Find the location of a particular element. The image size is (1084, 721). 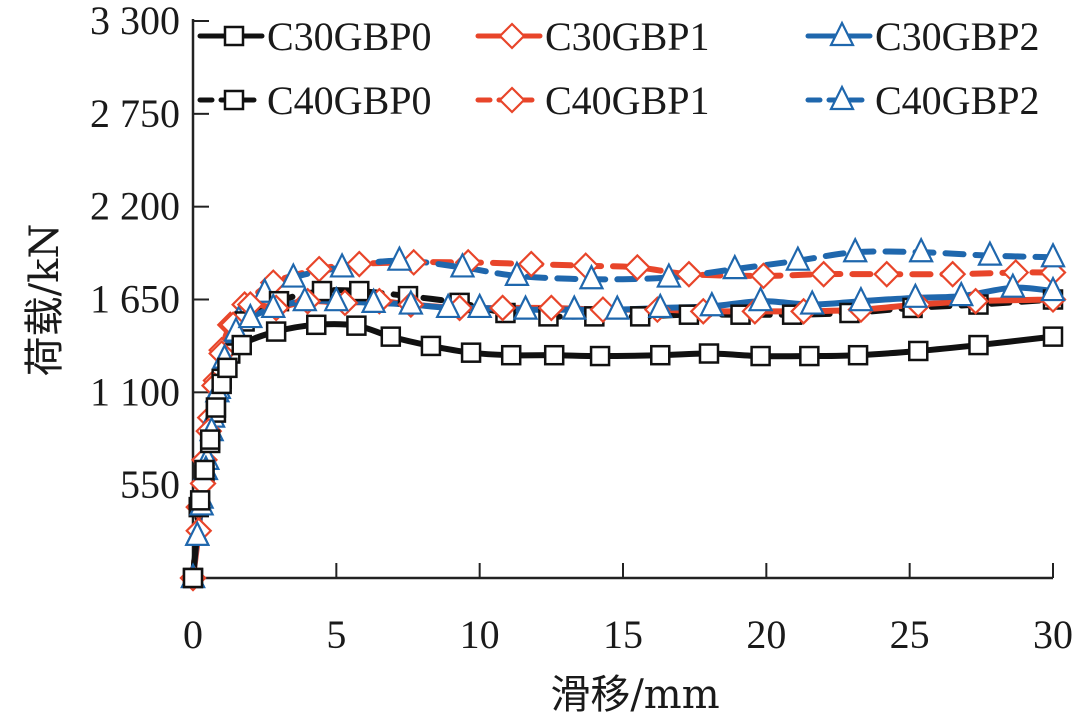

y-tick-label: 550 is located at coordinates (150, 484).